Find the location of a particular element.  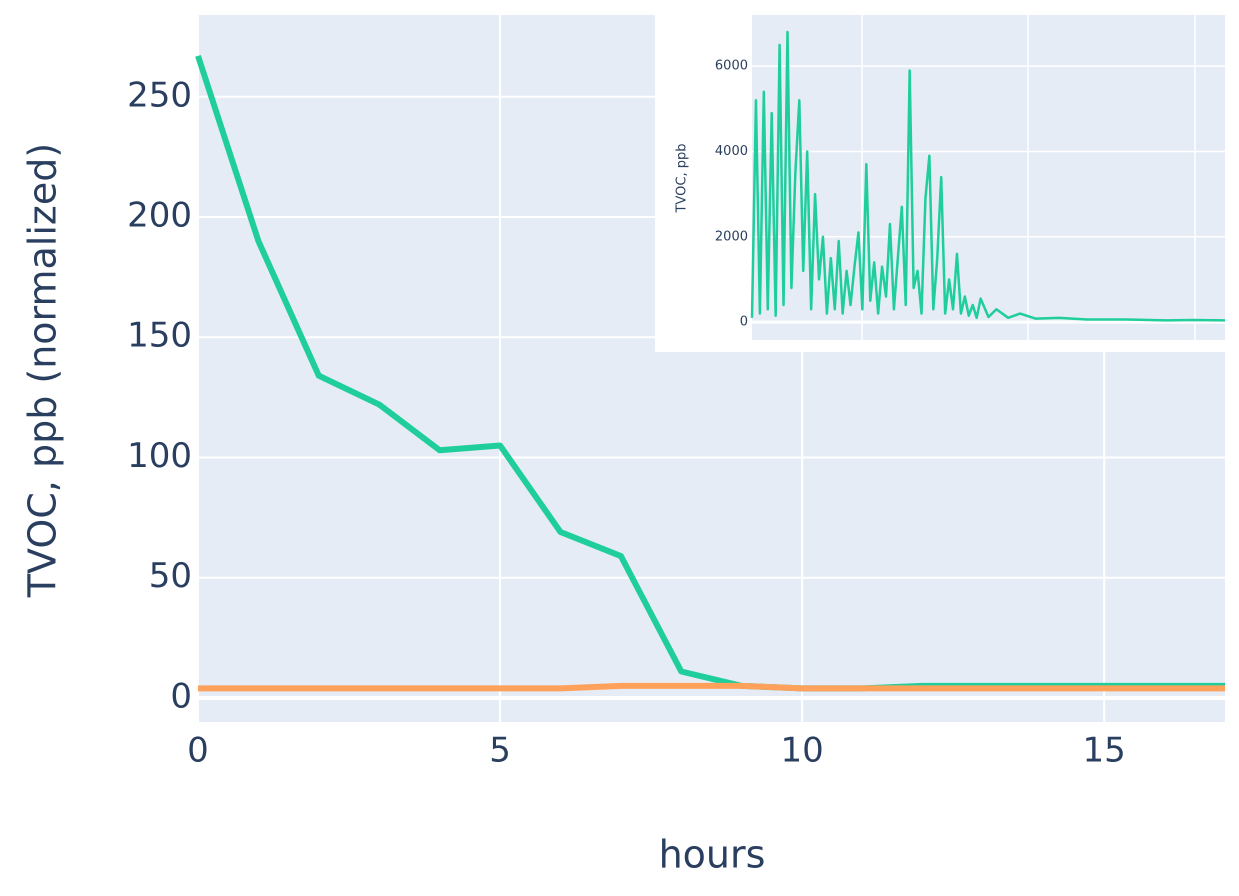

y-tick-label: 200 is located at coordinates (159, 216).